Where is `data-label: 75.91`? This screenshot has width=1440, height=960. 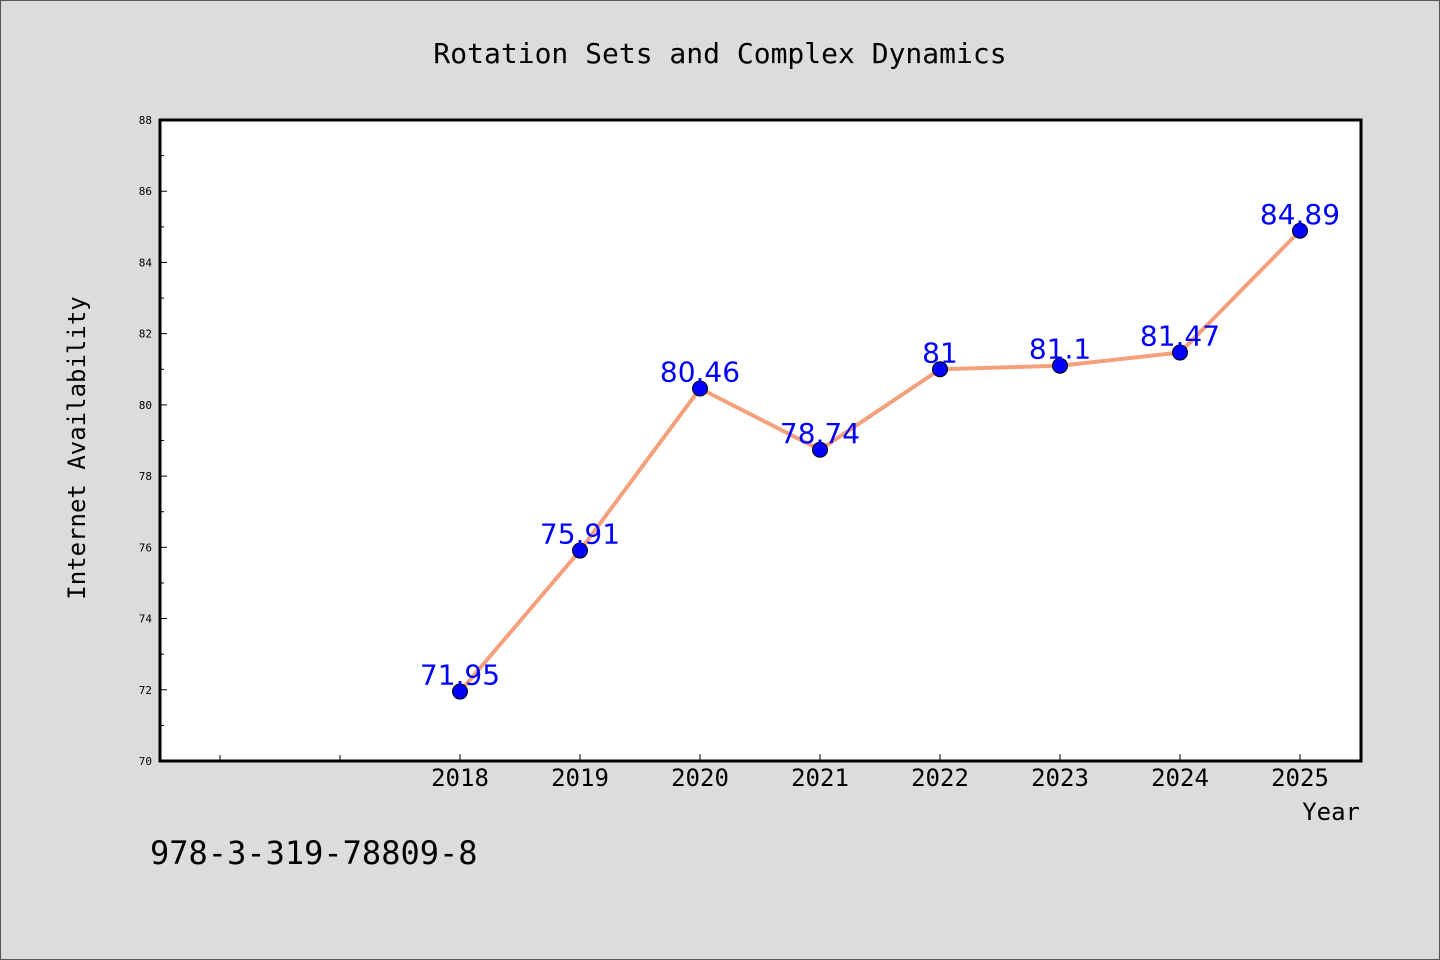
data-label: 75.91 is located at coordinates (580, 534).